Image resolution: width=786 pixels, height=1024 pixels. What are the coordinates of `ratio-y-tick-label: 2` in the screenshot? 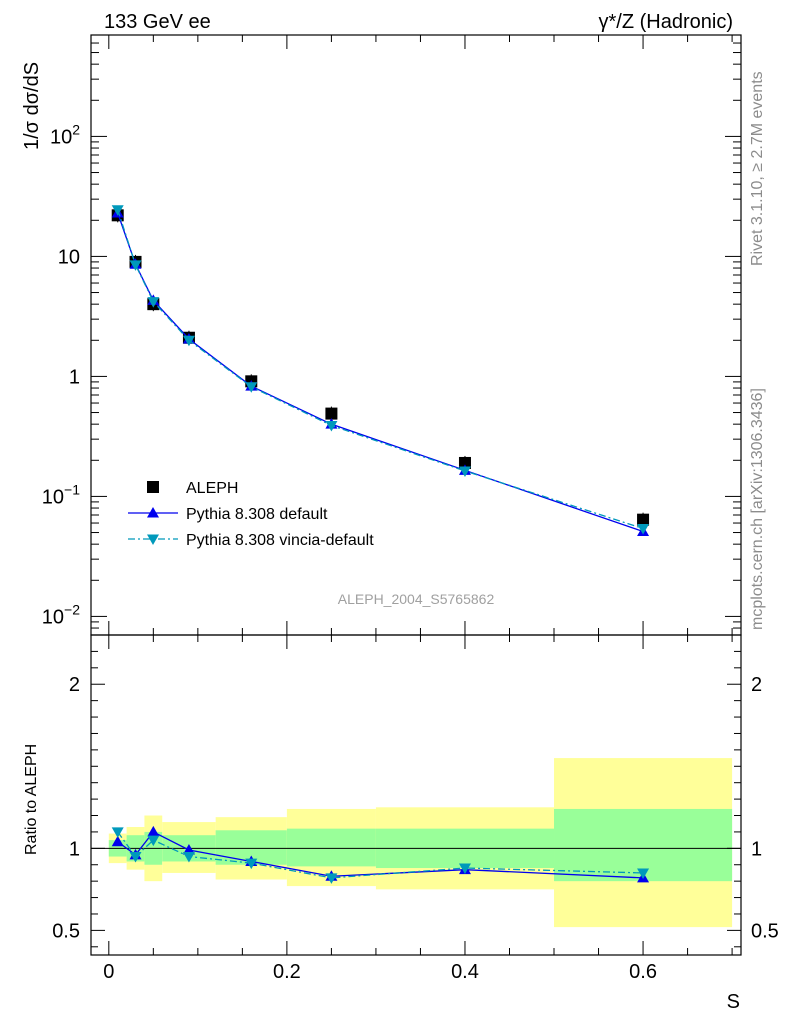 It's located at (74, 685).